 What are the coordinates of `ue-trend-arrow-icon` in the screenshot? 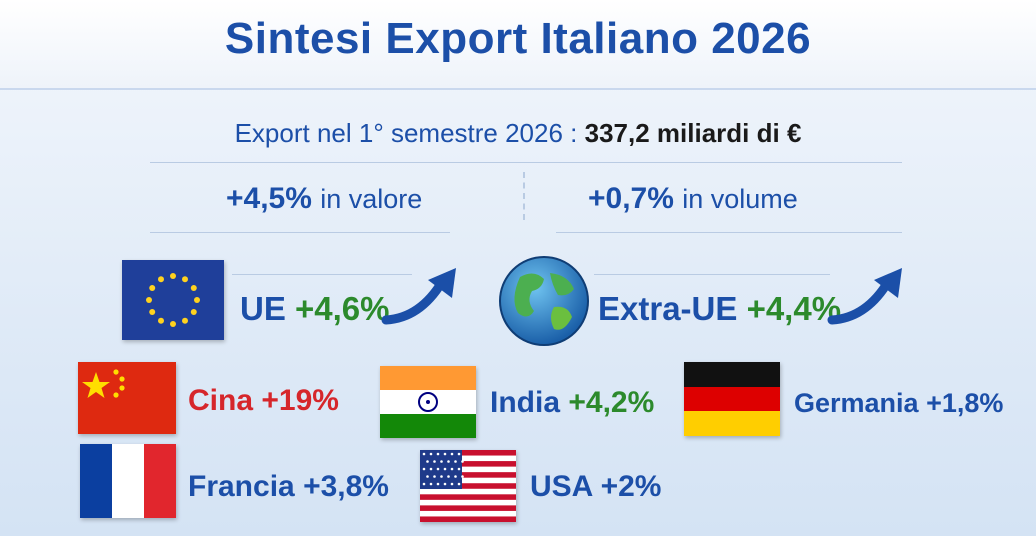 It's located at (418, 296).